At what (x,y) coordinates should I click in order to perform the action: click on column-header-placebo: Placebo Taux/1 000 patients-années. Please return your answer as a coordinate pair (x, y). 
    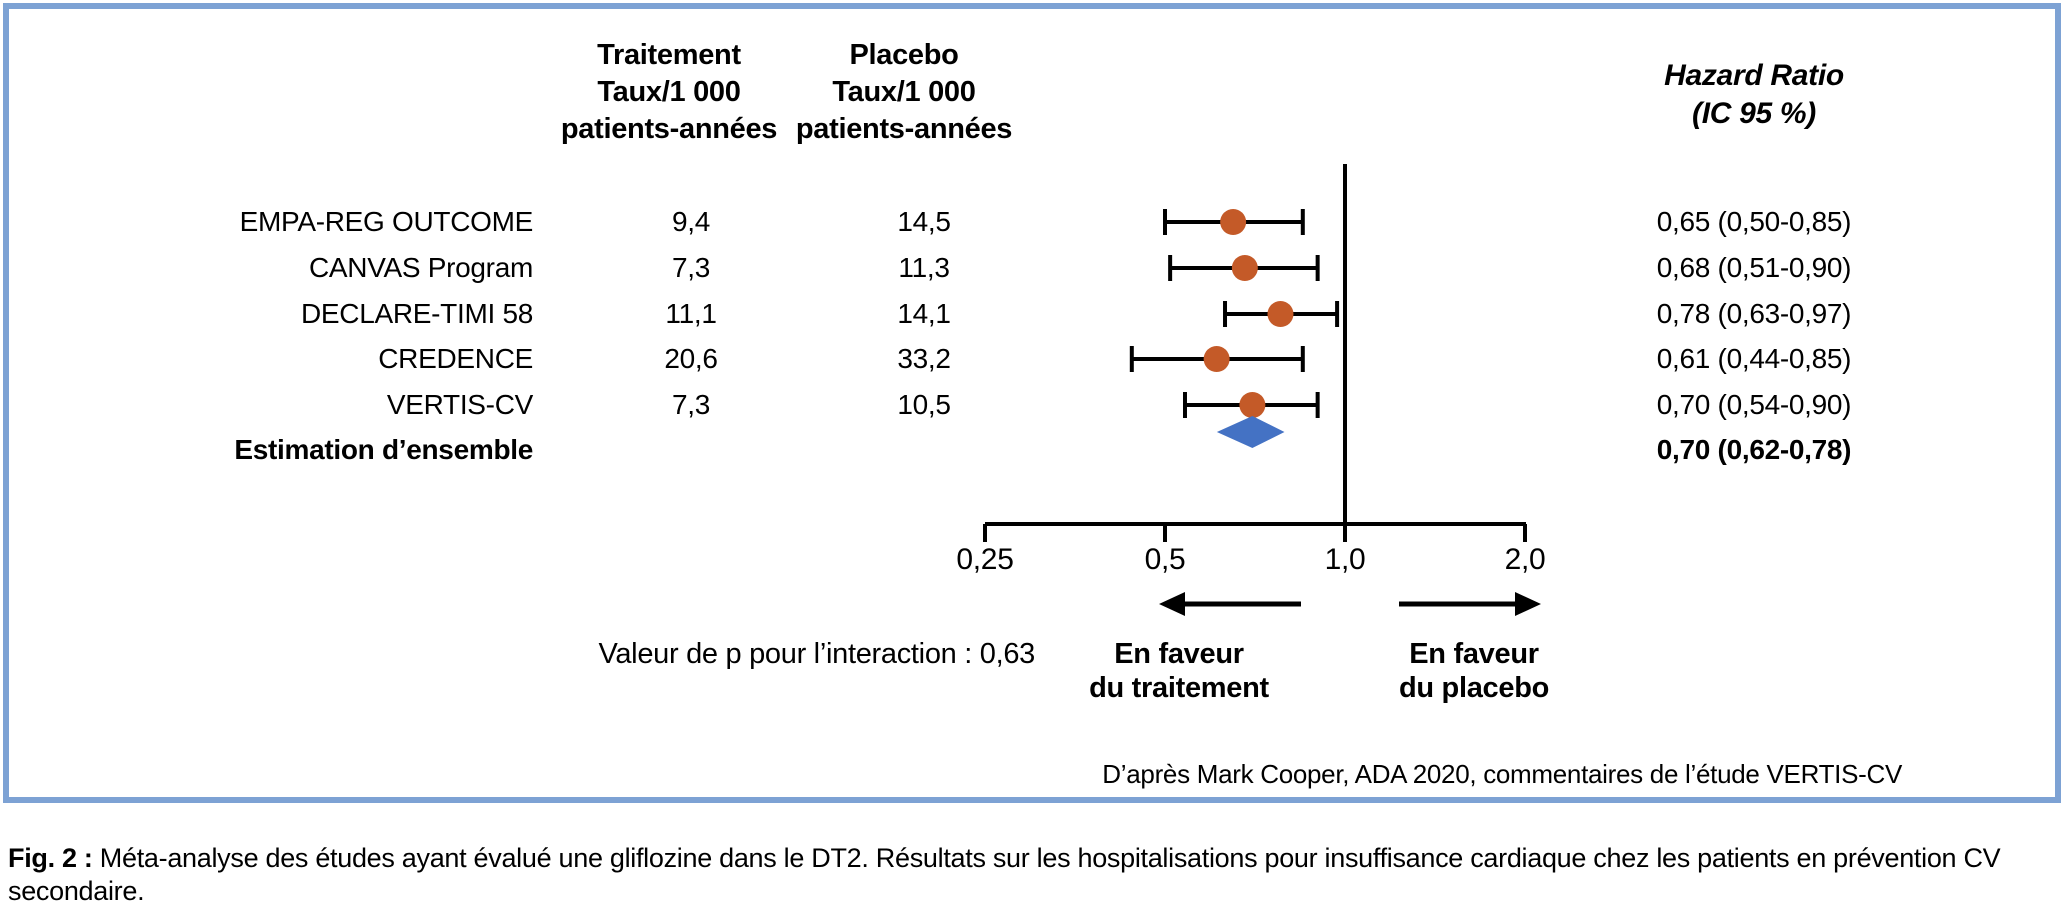
    Looking at the image, I should click on (904, 92).